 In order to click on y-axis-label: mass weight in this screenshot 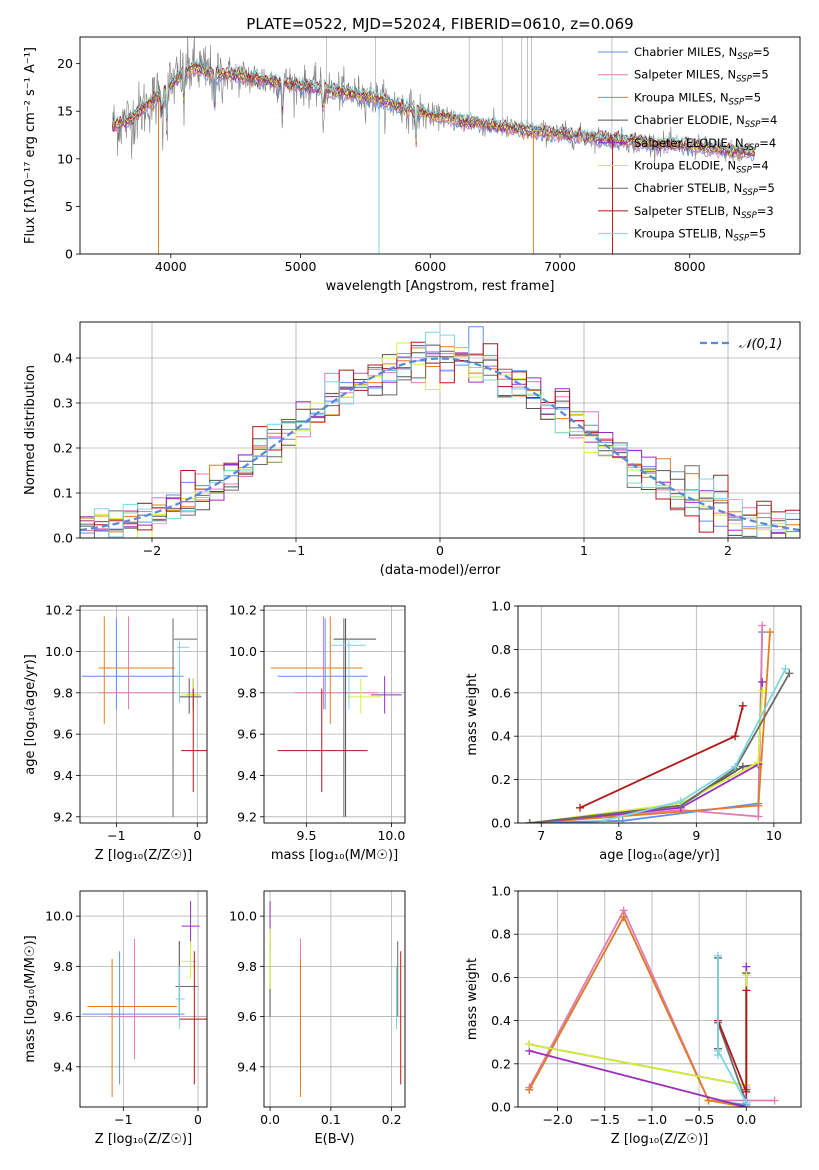, I will do `click(472, 999)`.